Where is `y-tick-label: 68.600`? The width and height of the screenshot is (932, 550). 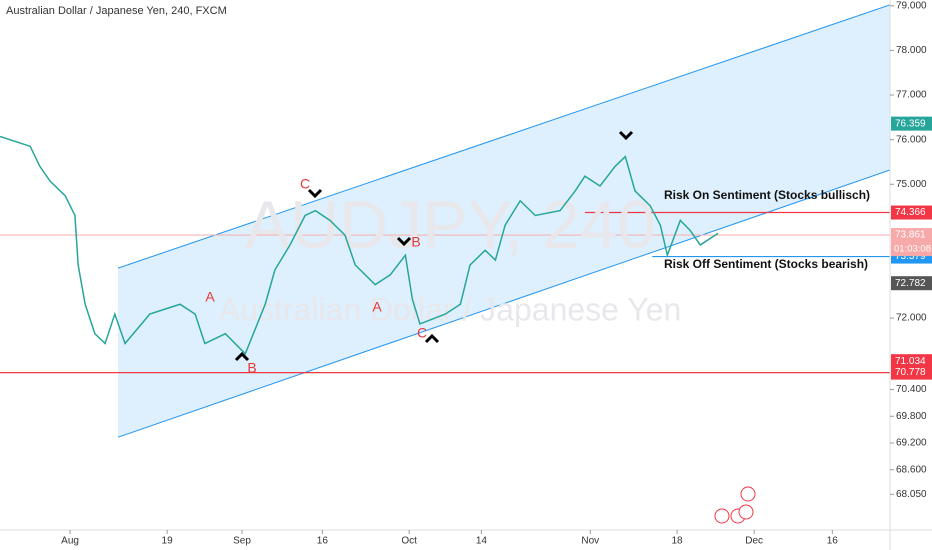 y-tick-label: 68.600 is located at coordinates (911, 469).